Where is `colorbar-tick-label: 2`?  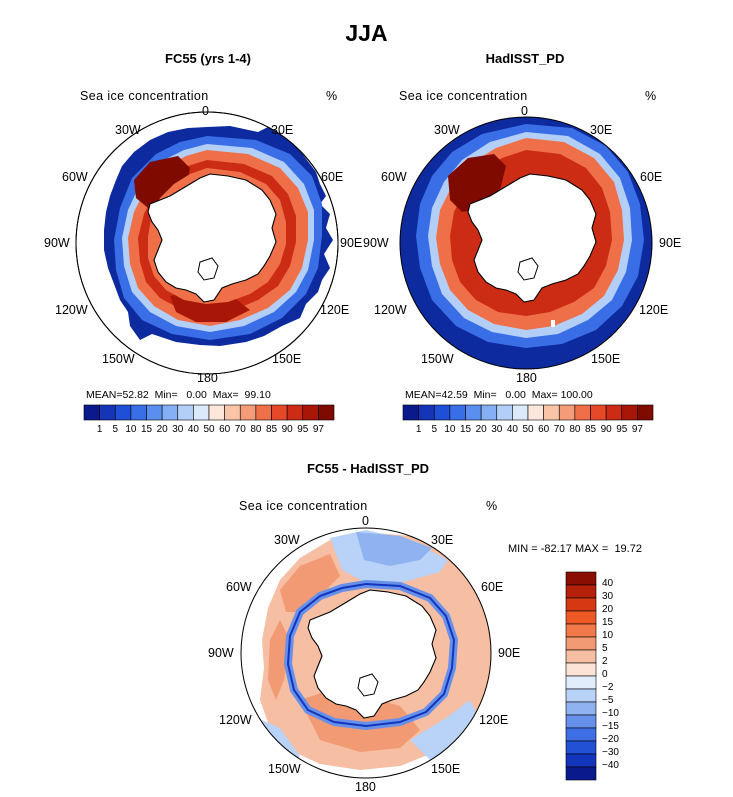
colorbar-tick-label: 2 is located at coordinates (605, 661).